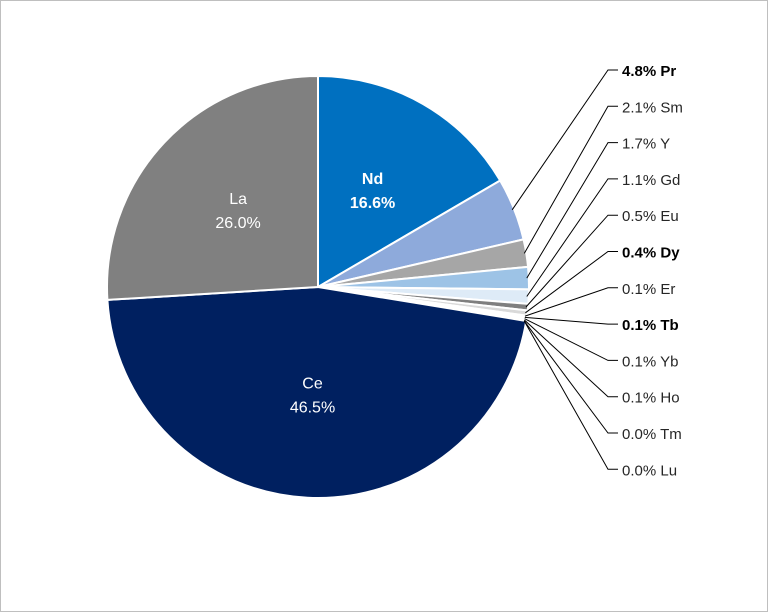 The height and width of the screenshot is (612, 768). I want to click on leader-sm, so click(570, 179).